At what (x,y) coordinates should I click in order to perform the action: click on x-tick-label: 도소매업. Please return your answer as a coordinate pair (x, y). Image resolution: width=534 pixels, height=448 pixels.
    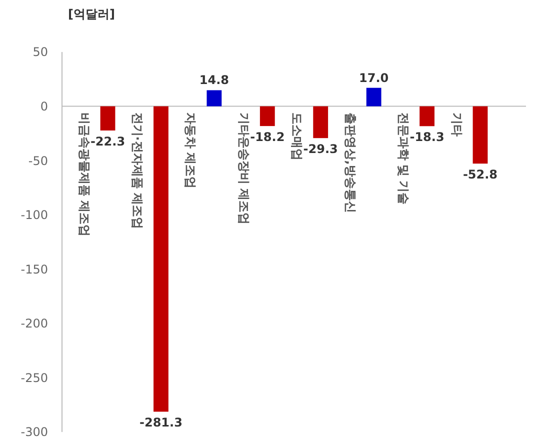
    Looking at the image, I should click on (297, 136).